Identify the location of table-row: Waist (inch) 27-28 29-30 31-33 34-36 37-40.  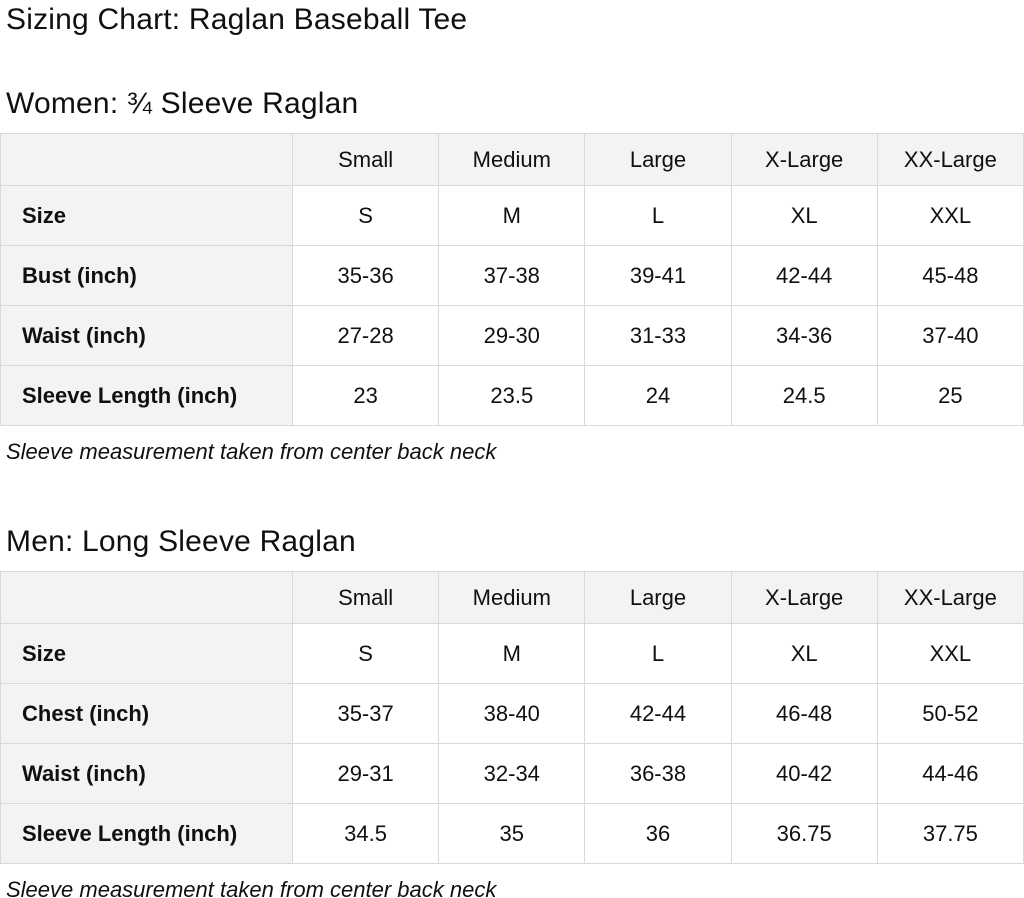
(512, 335).